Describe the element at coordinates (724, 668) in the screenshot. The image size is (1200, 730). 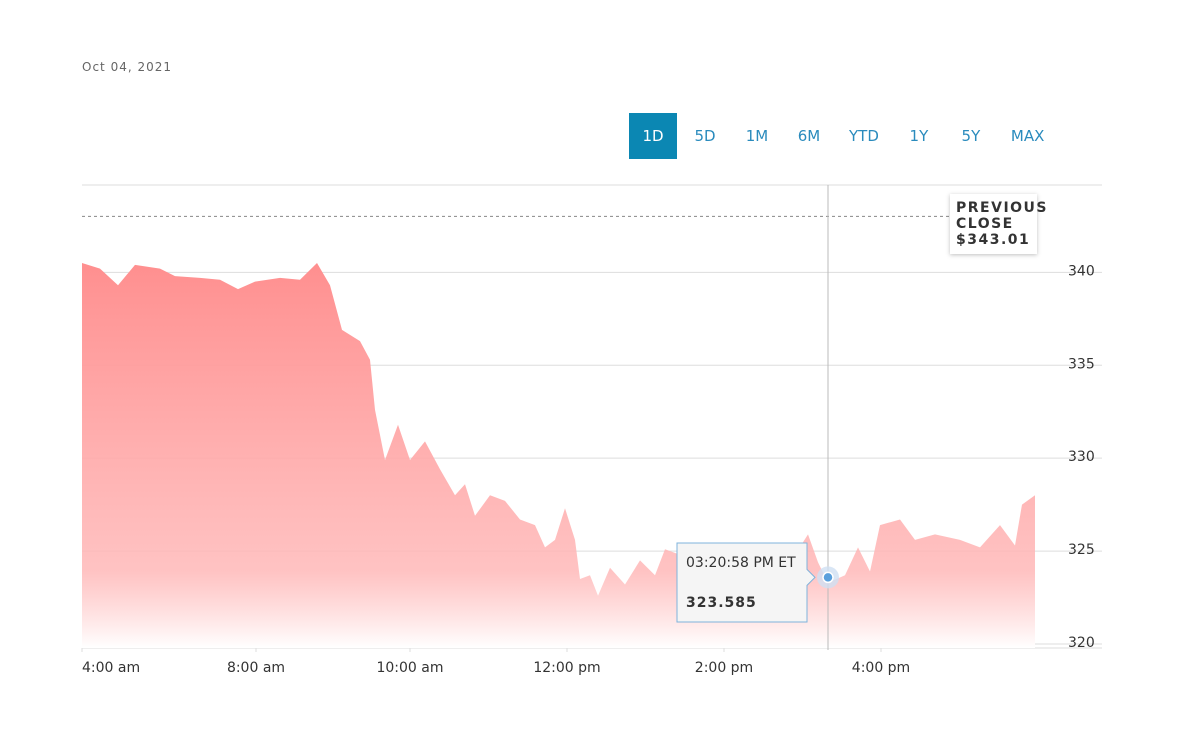
I see `x-tick-label: 2:00 pm` at that location.